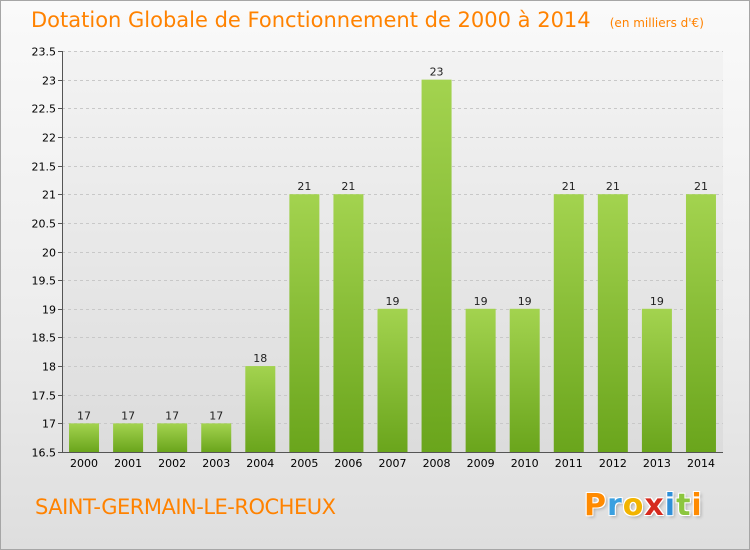 This screenshot has height=550, width=750. What do you see at coordinates (49, 195) in the screenshot?
I see `y-tick-label: 21` at bounding box center [49, 195].